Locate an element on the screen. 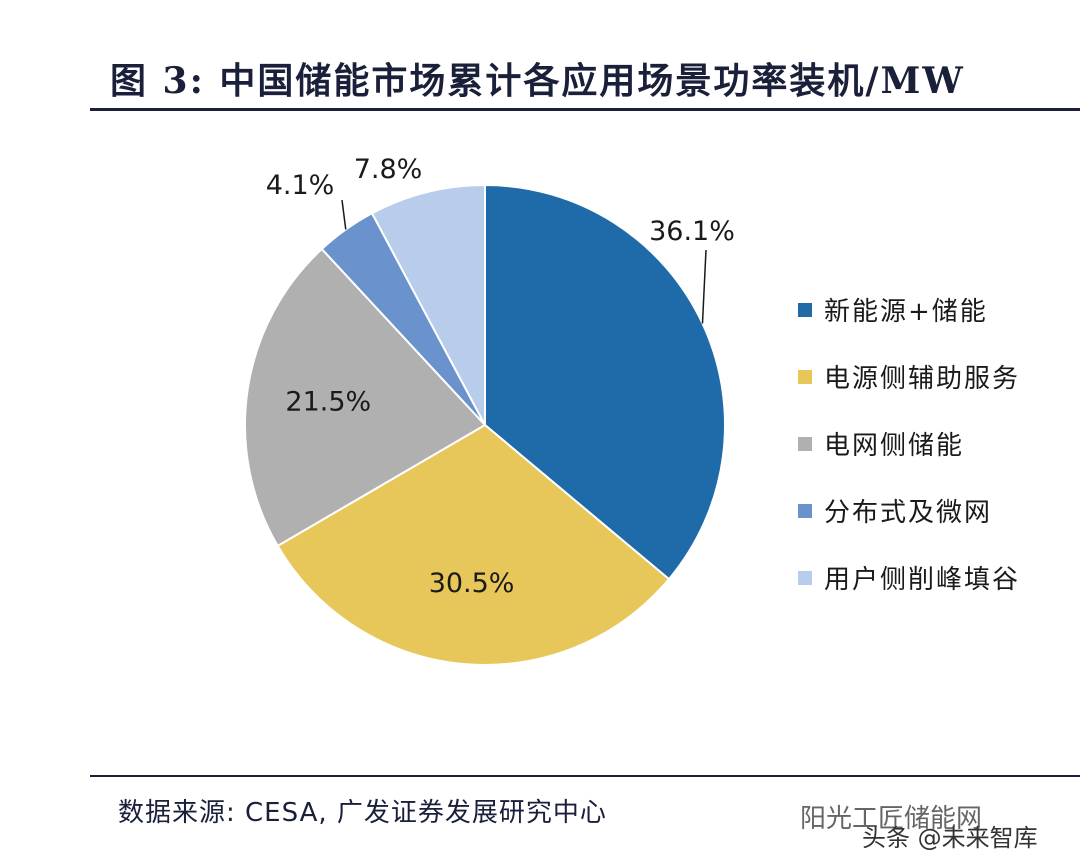 The height and width of the screenshot is (864, 1080). legend-label-1: 新能源+储能 is located at coordinates (906, 312).